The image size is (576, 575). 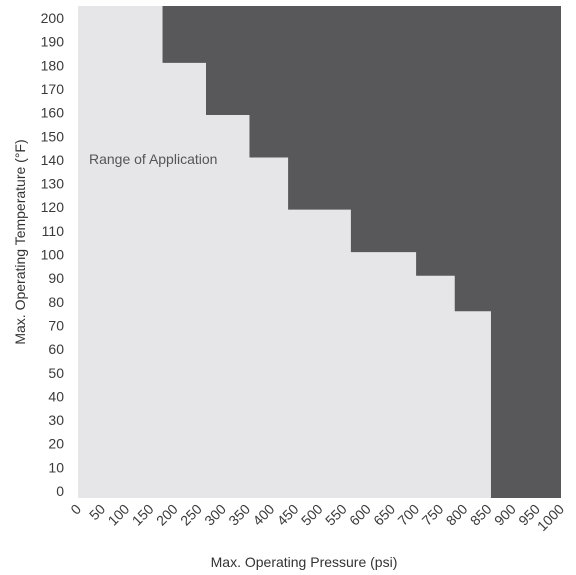 What do you see at coordinates (312, 515) in the screenshot?
I see `x-tick-label: 500` at bounding box center [312, 515].